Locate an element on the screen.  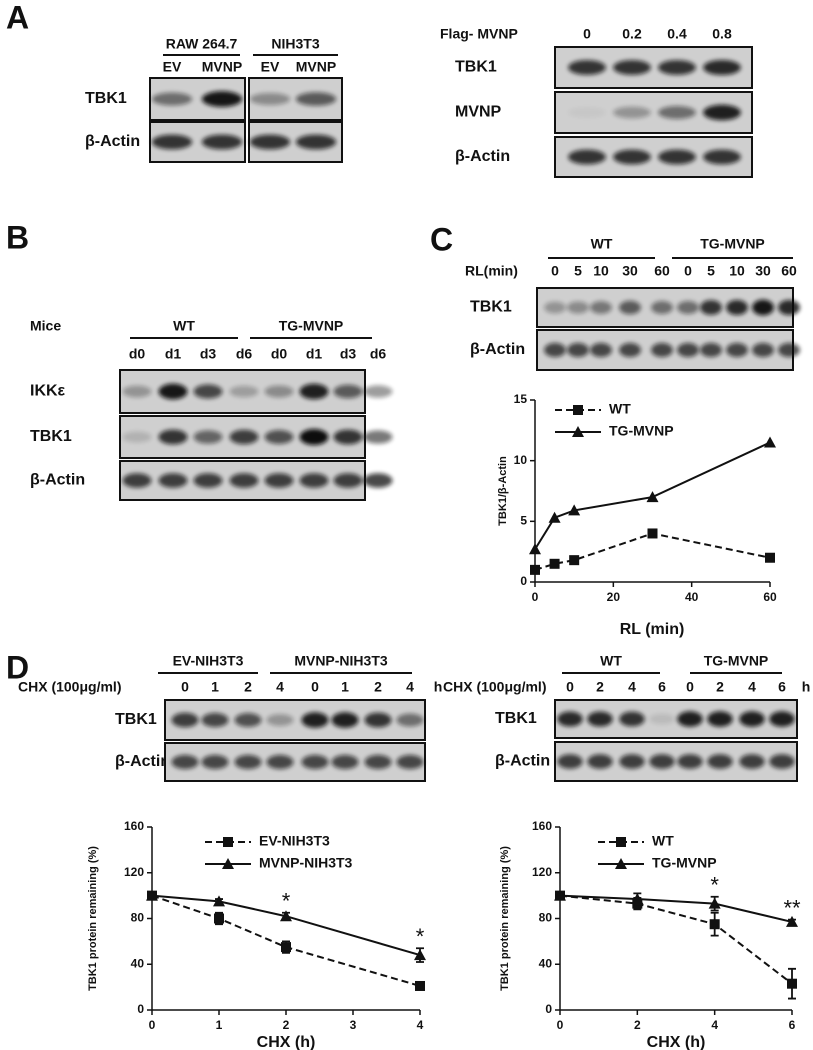
y-tick-label: 10 is located at coordinates (521, 460).